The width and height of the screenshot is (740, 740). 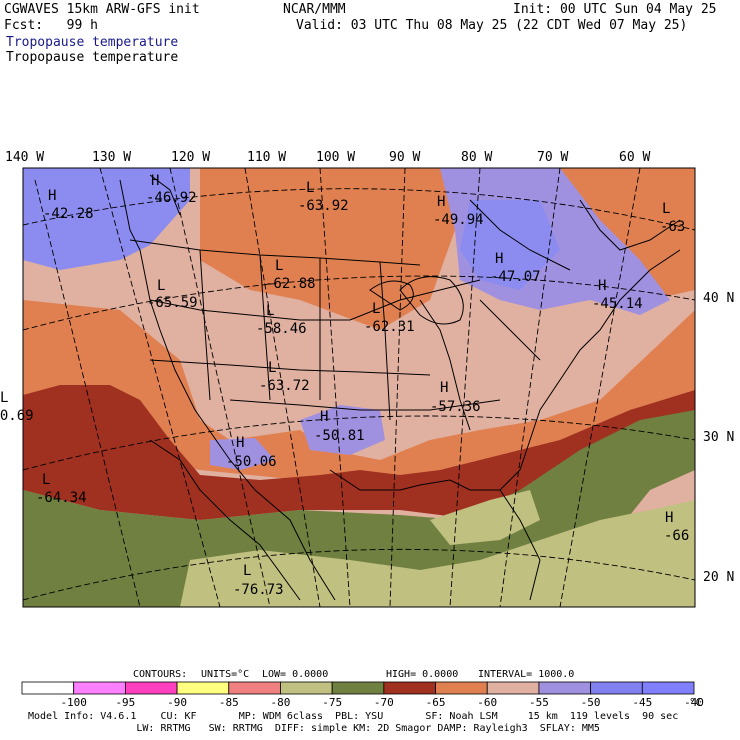 What do you see at coordinates (314, 9) in the screenshot?
I see `organization: NCAR/MMM` at bounding box center [314, 9].